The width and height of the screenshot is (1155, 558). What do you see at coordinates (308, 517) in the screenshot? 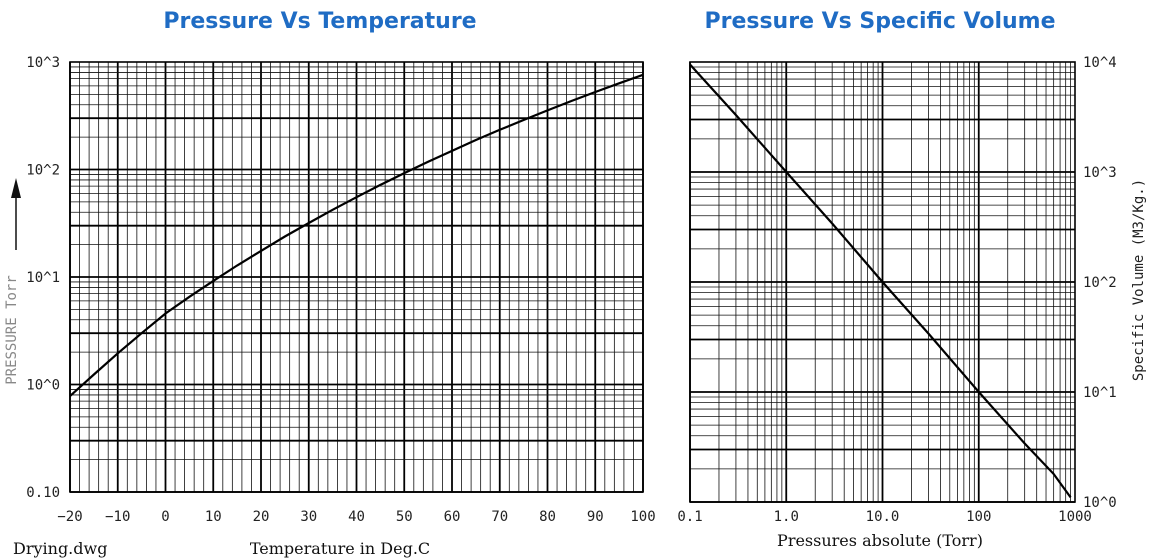
I see `left-x-tick-label: 30` at bounding box center [308, 517].